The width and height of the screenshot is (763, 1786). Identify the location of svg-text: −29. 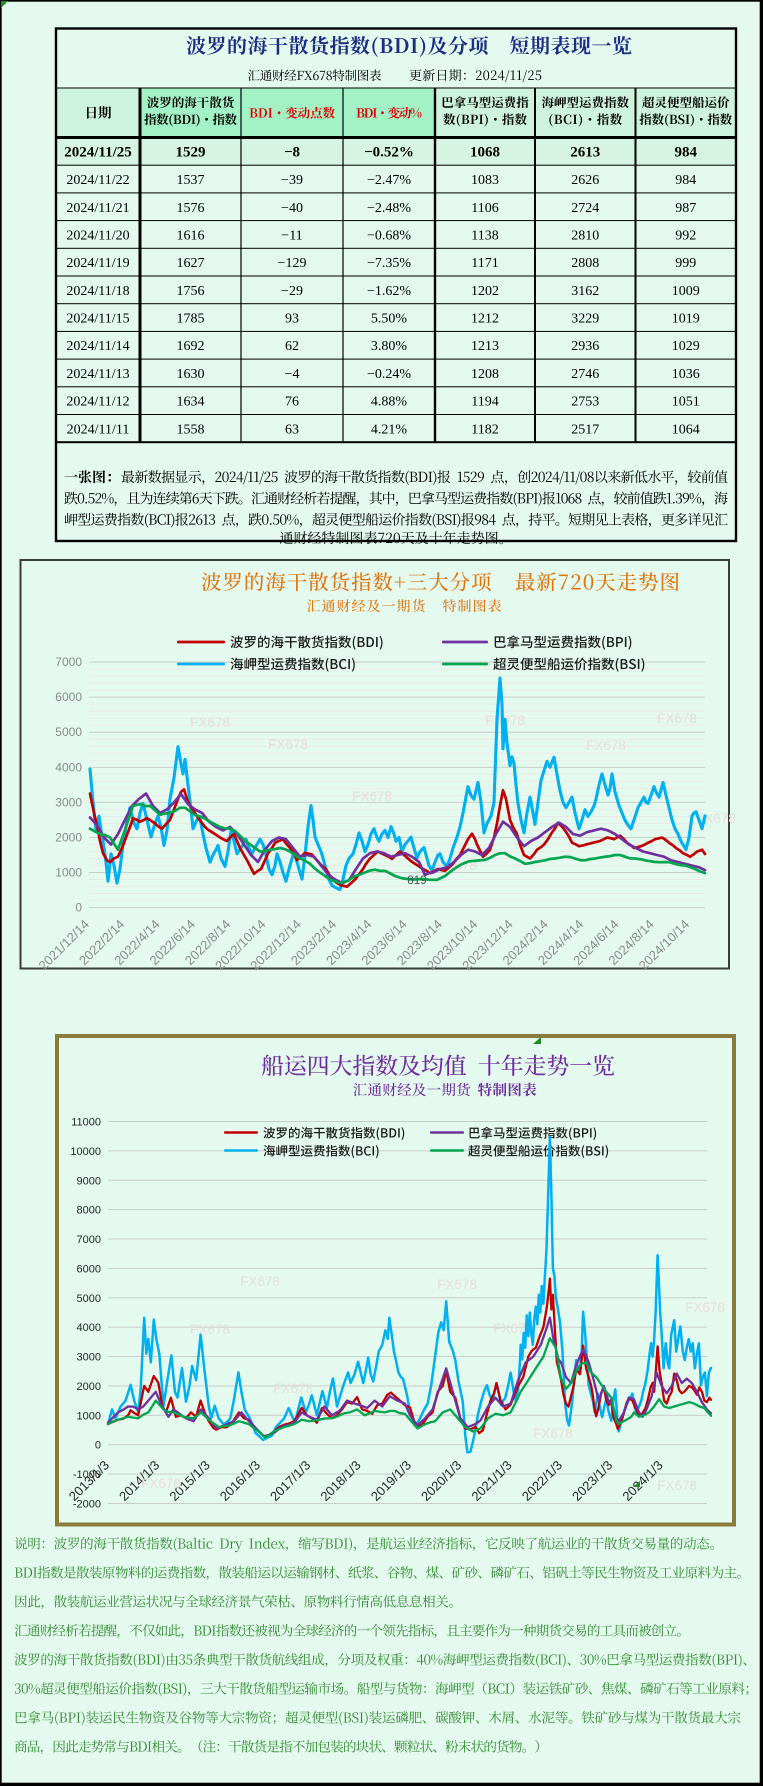
(292, 291).